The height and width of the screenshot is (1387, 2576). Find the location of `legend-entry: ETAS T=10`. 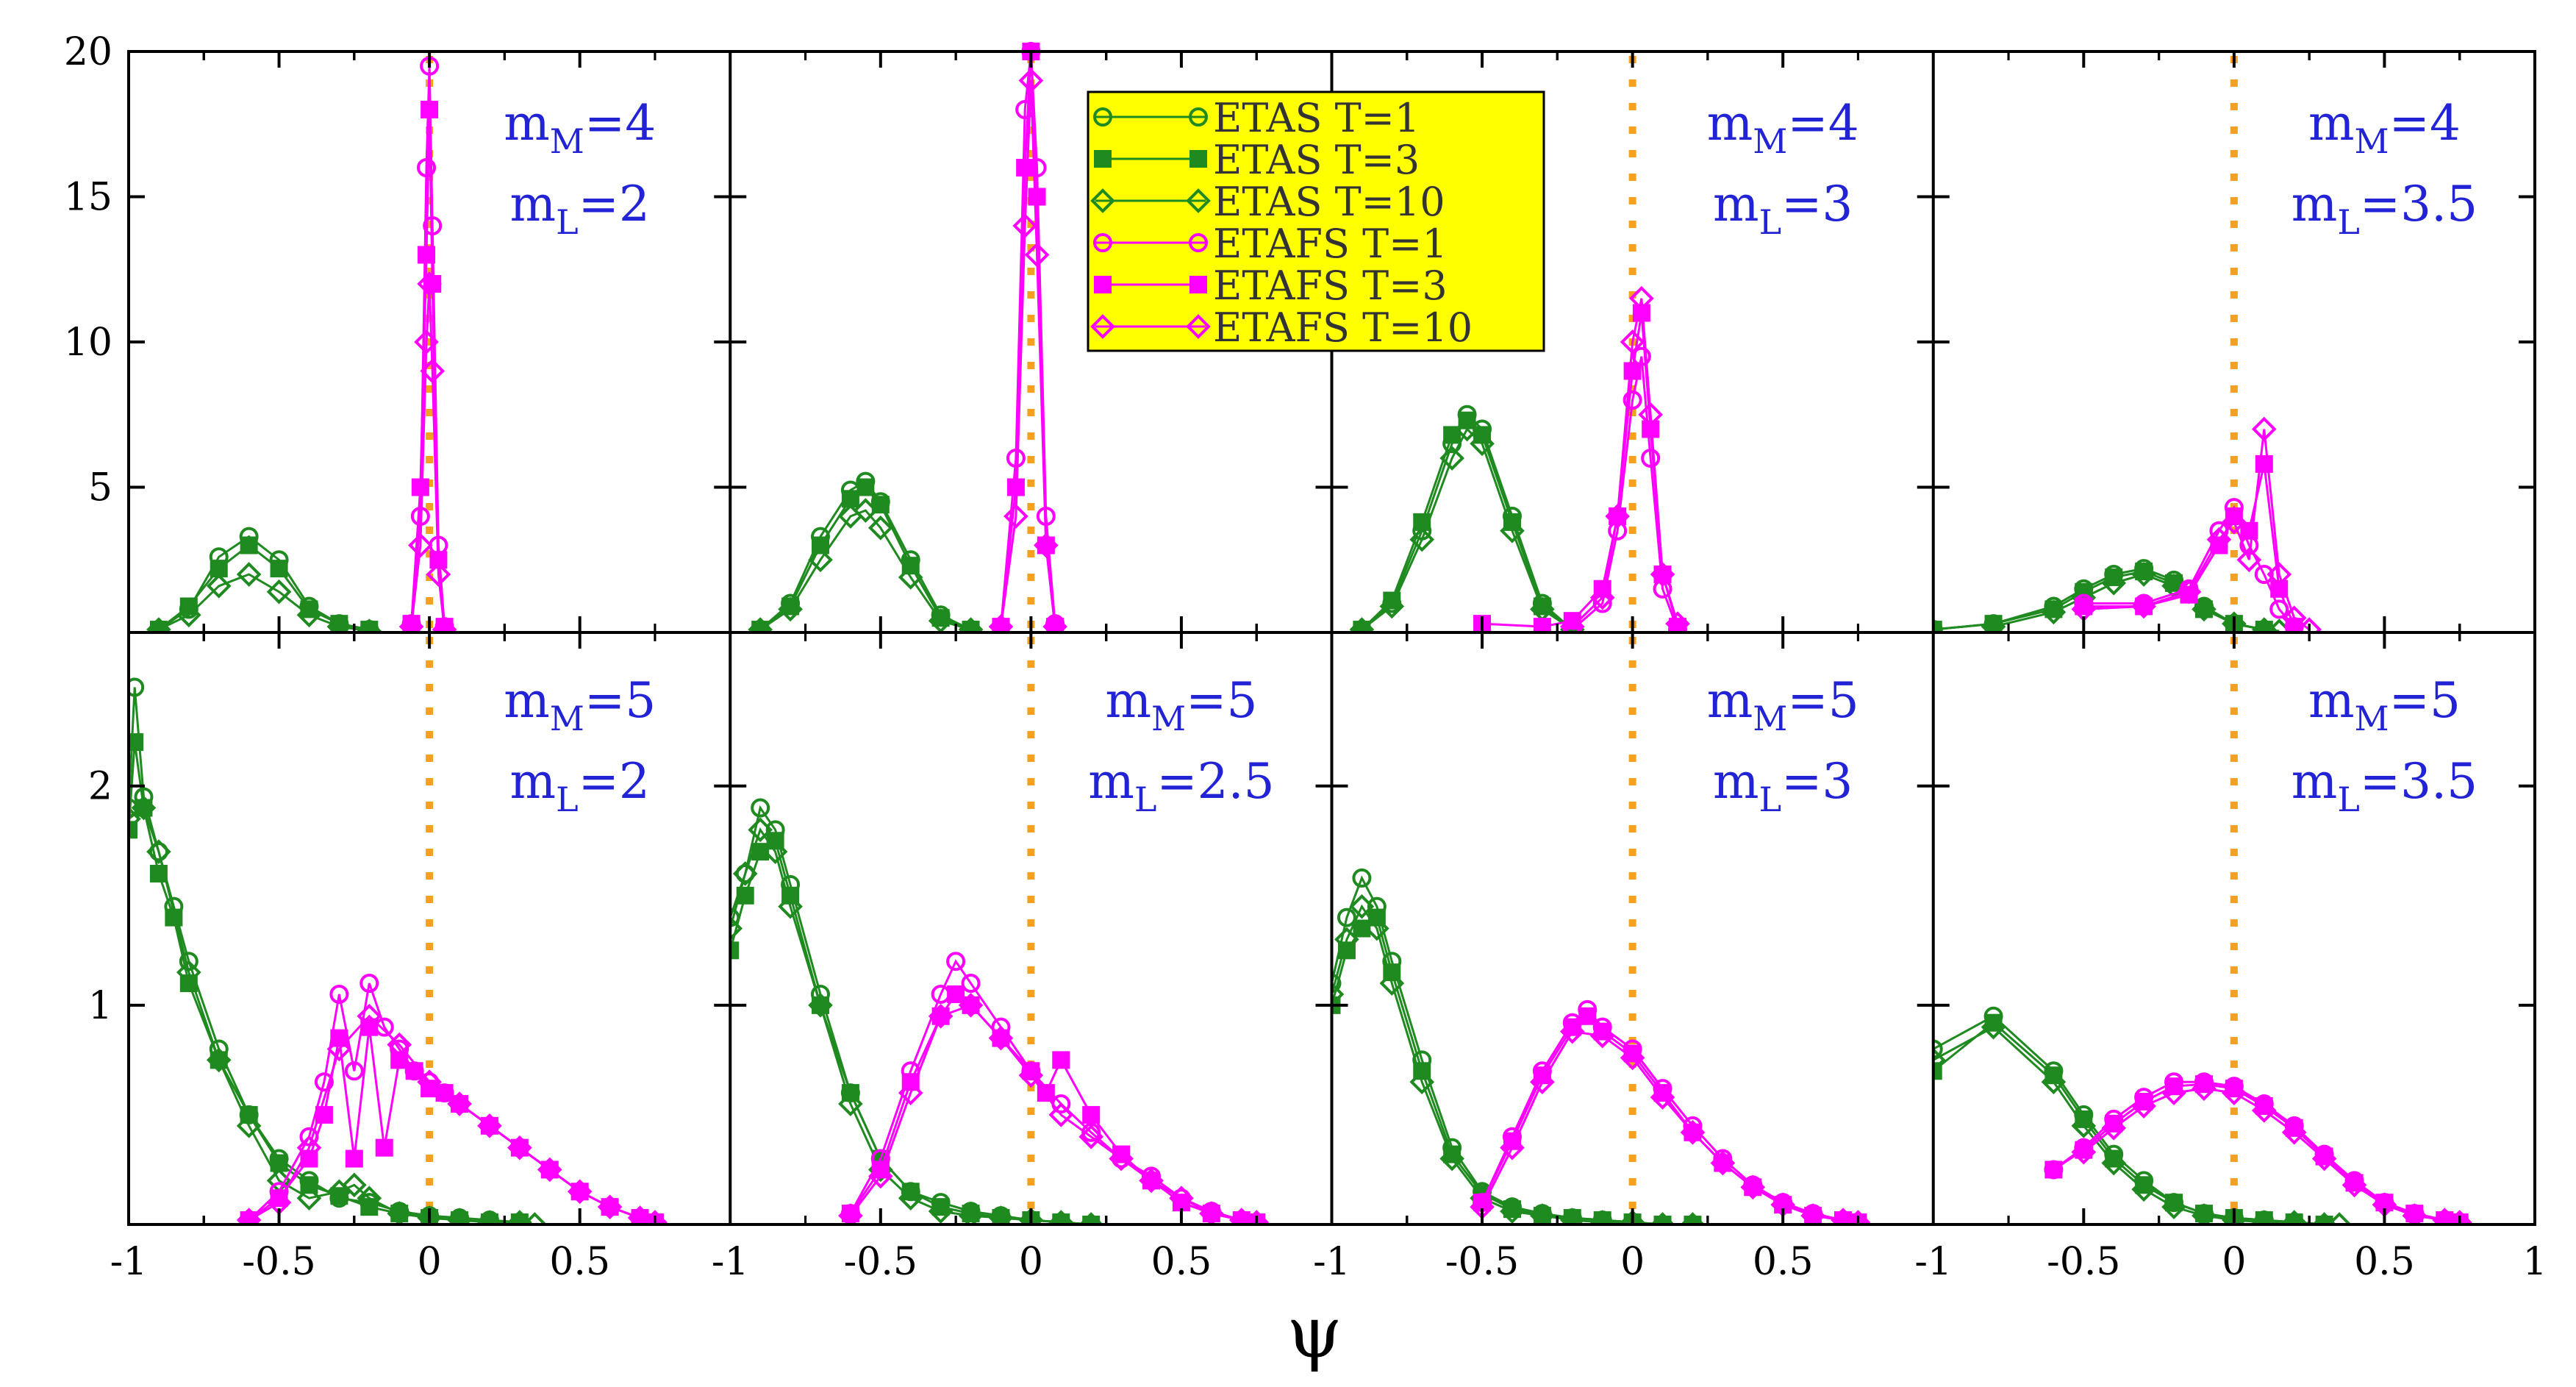

legend-entry: ETAS T=10 is located at coordinates (1267, 202).